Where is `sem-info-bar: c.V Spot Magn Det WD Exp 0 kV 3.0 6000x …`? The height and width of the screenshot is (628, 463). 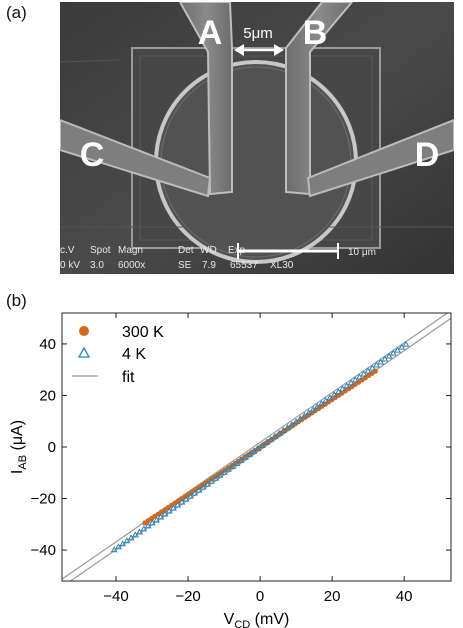 sem-info-bar: c.V Spot Magn Det WD Exp 0 kV 3.0 6000x … is located at coordinates (177, 258).